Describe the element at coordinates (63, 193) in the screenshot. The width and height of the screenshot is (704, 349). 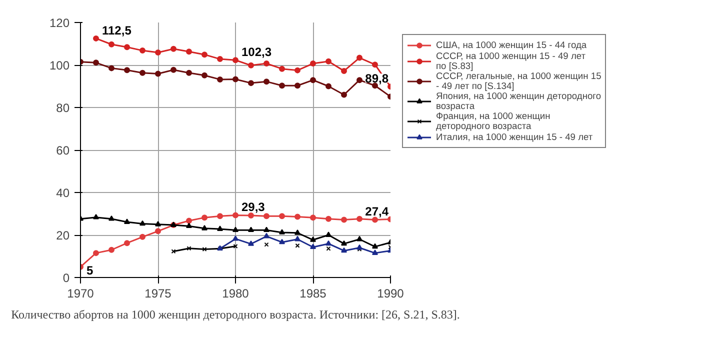
I see `y-tick-label: 40` at that location.